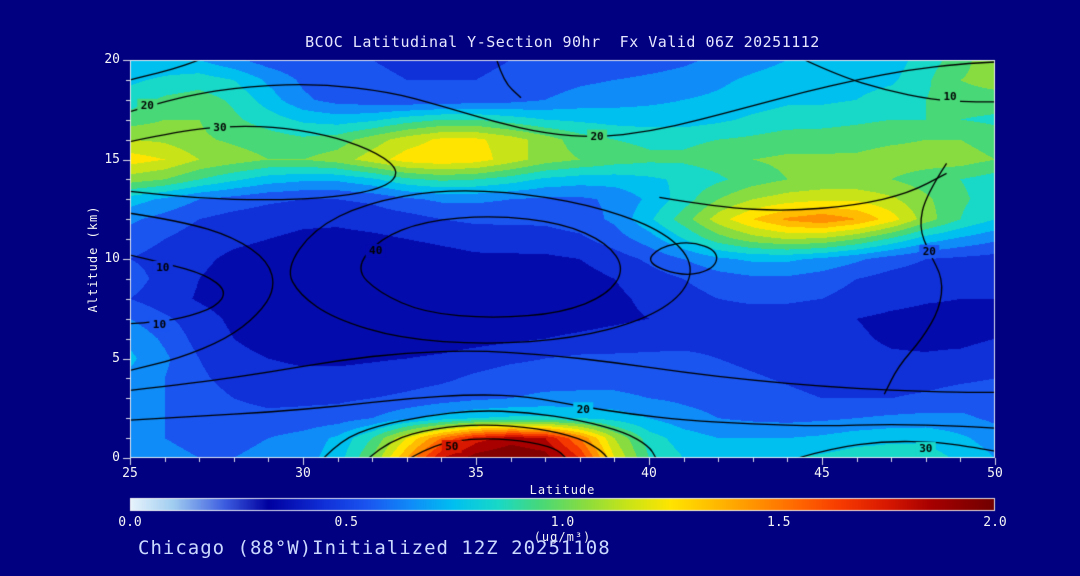 The height and width of the screenshot is (576, 1080). What do you see at coordinates (112, 159) in the screenshot?
I see `y-tick-label-15: 15` at bounding box center [112, 159].